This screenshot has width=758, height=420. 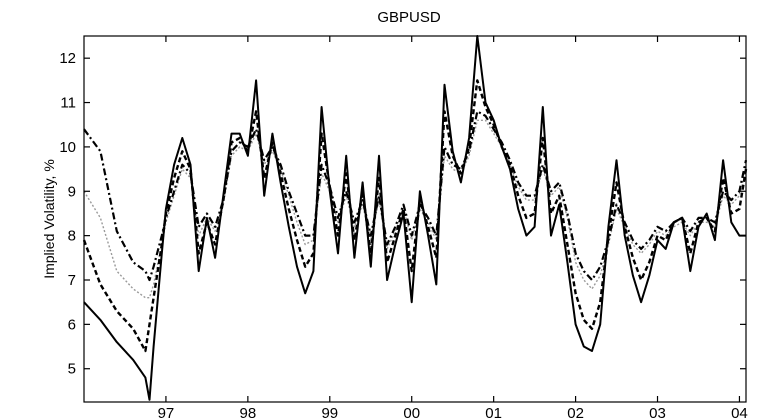 I want to click on x-tick-label: 99, so click(x=329, y=412).